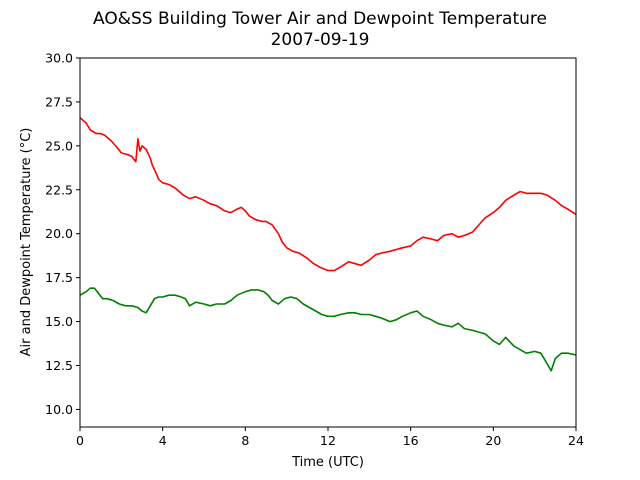 The height and width of the screenshot is (480, 640). I want to click on y-axis-ticks: 10.0 12.5 15.0 17.5 20.0 22.5 25.0 27.5 30.0, so click(62, 234).